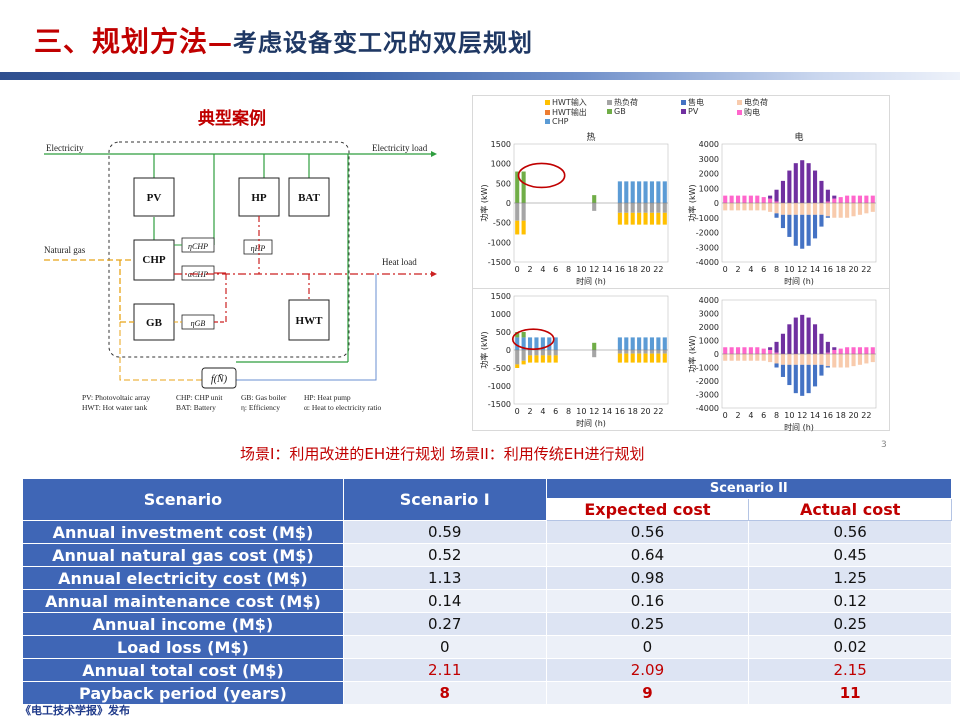 The width and height of the screenshot is (960, 720). What do you see at coordinates (841, 415) in the screenshot?
I see `x-tick-label: 18` at bounding box center [841, 415].